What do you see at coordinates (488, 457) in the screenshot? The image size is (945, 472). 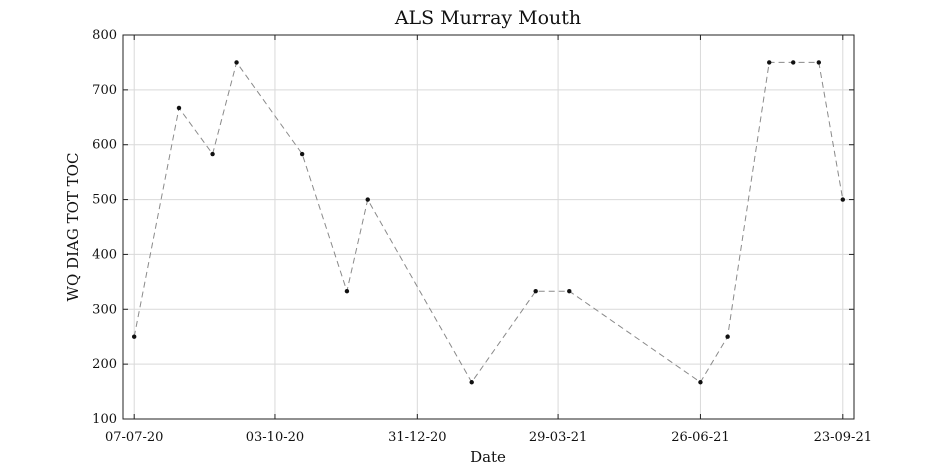 I see `x-axis-label: Date` at bounding box center [488, 457].